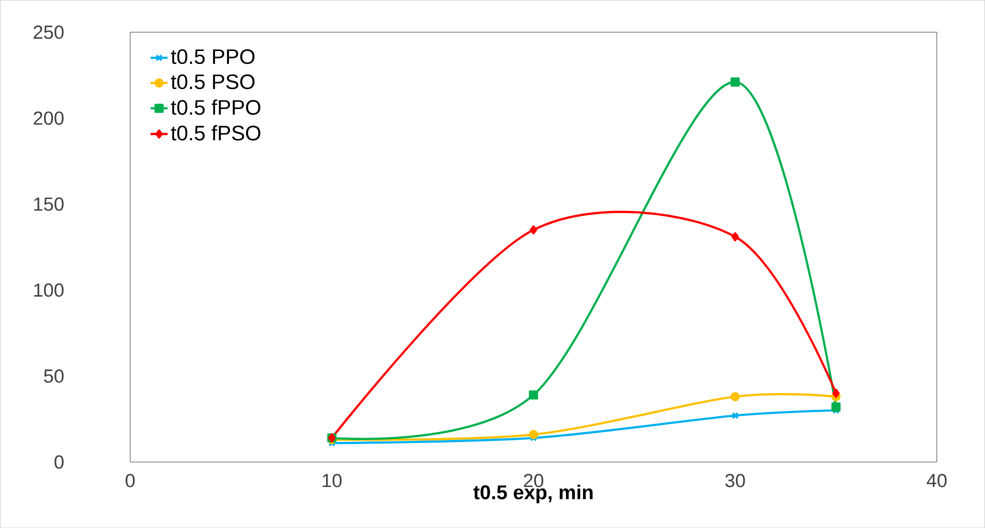 This screenshot has width=985, height=528. I want to click on y-tick-label: 250, so click(49, 32).